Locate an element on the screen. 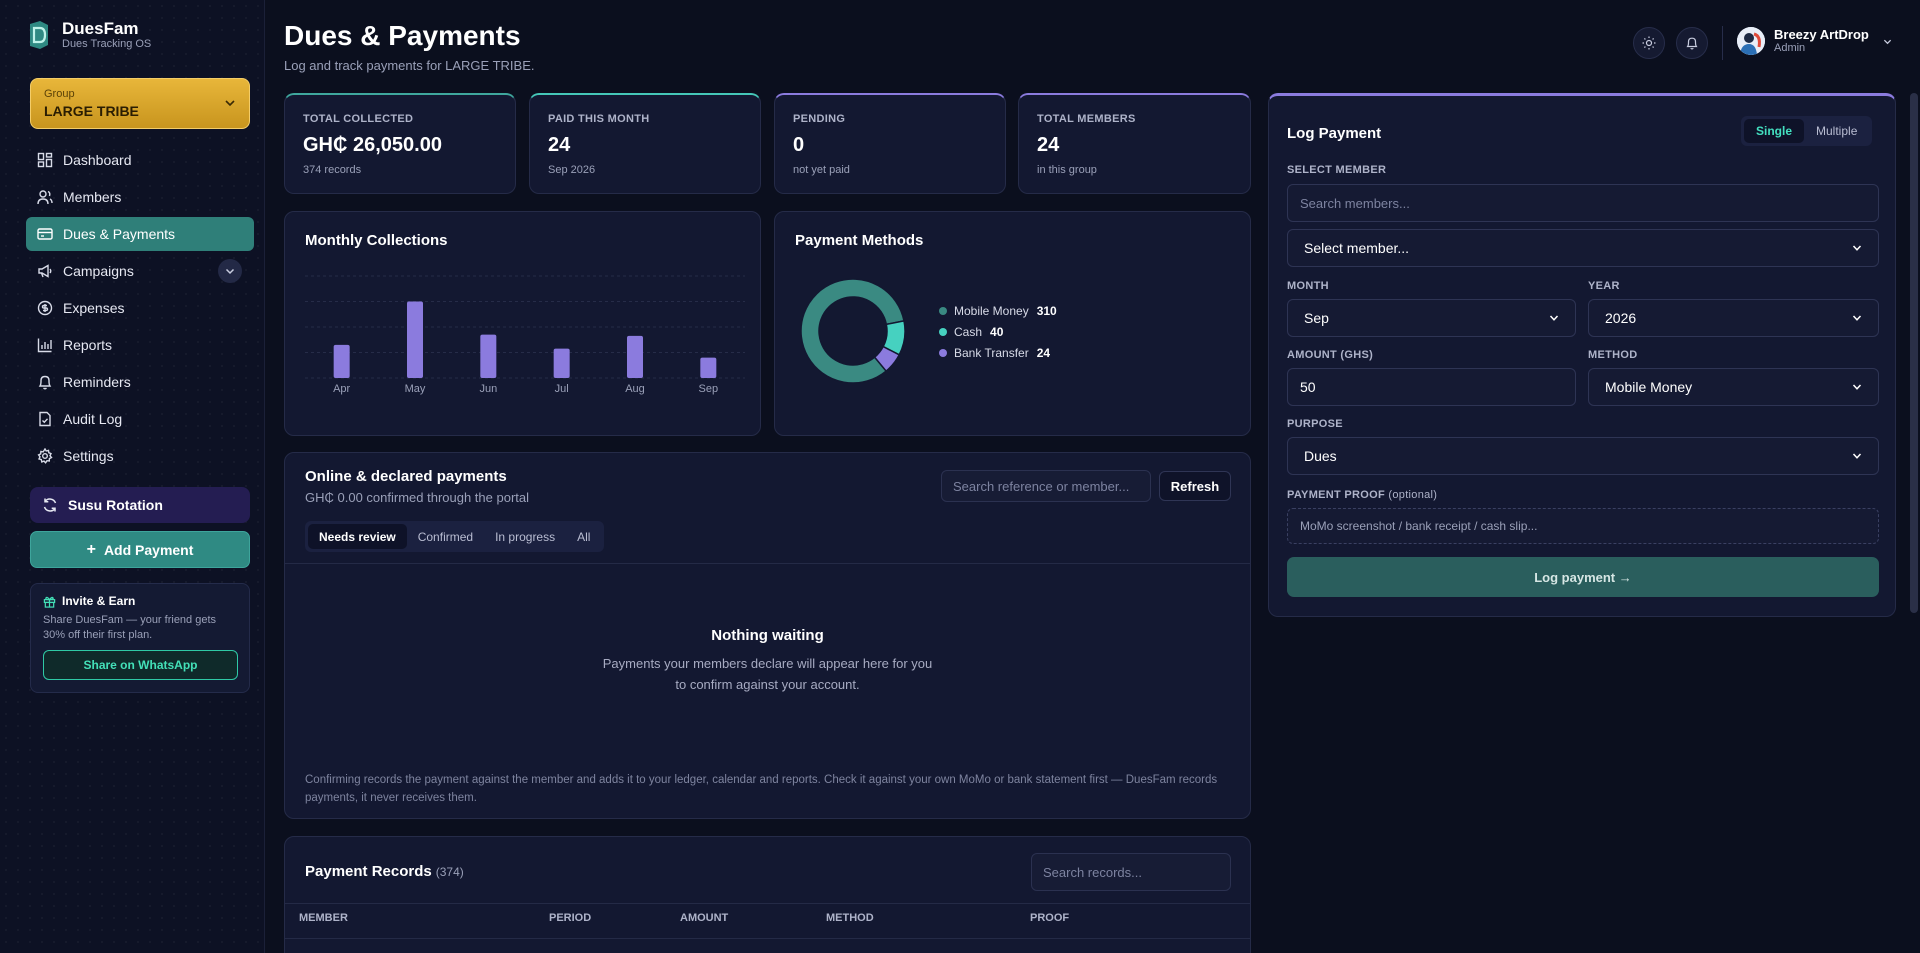 The image size is (1920, 953). campaigns-expand-button is located at coordinates (230, 271).